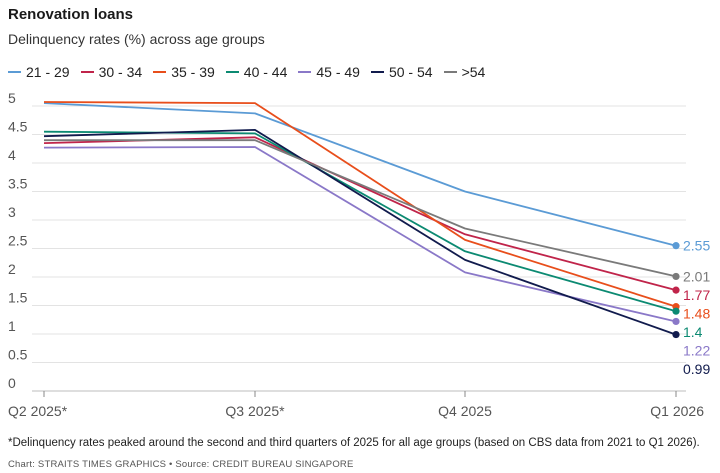  Describe the element at coordinates (12, 98) in the screenshot. I see `y-tick-label: 5` at that location.